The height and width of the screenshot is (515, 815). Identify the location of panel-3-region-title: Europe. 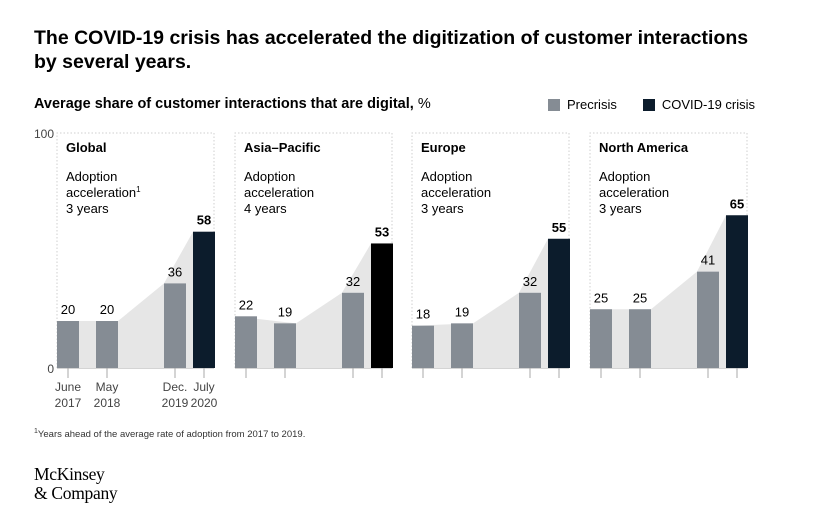
(443, 147).